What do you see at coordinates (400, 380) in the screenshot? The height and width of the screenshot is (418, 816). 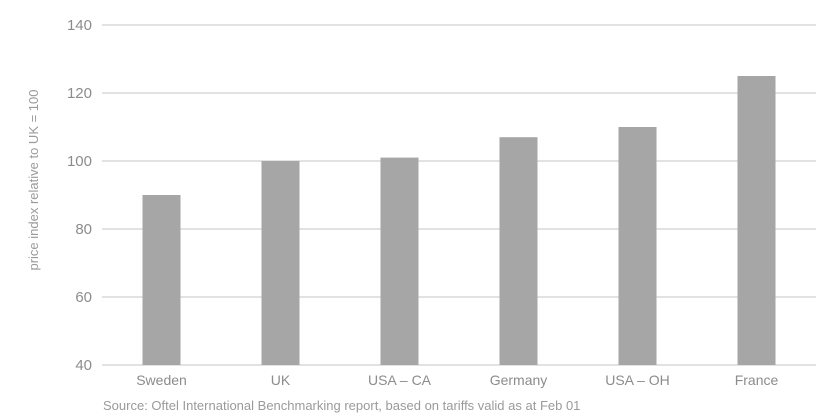 I see `x-tick-label: USA – CA` at bounding box center [400, 380].